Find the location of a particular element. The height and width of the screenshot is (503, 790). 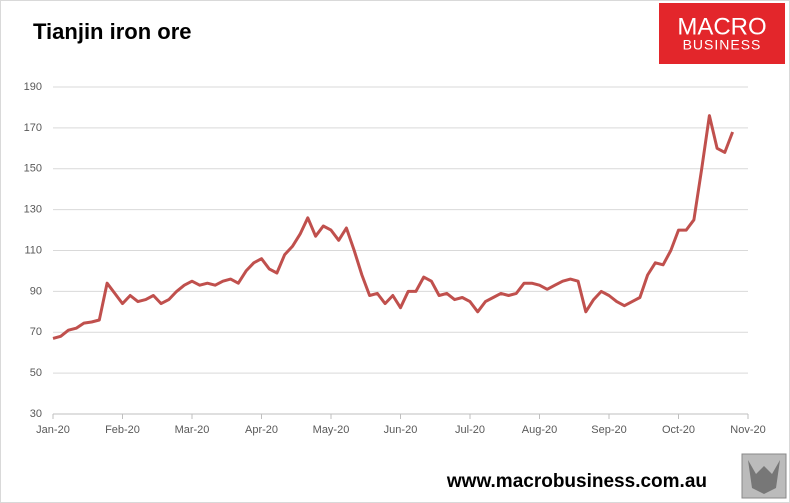

y-tick-label: 90 is located at coordinates (36, 291).